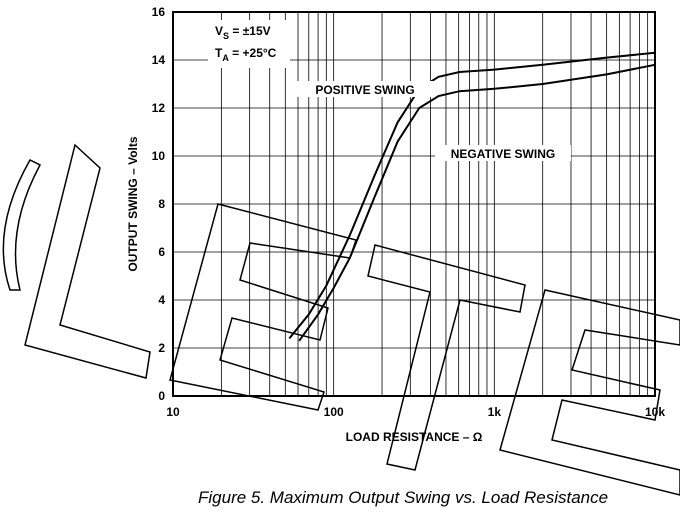 The image size is (680, 513). I want to click on y-tick-label: 12, so click(159, 108).